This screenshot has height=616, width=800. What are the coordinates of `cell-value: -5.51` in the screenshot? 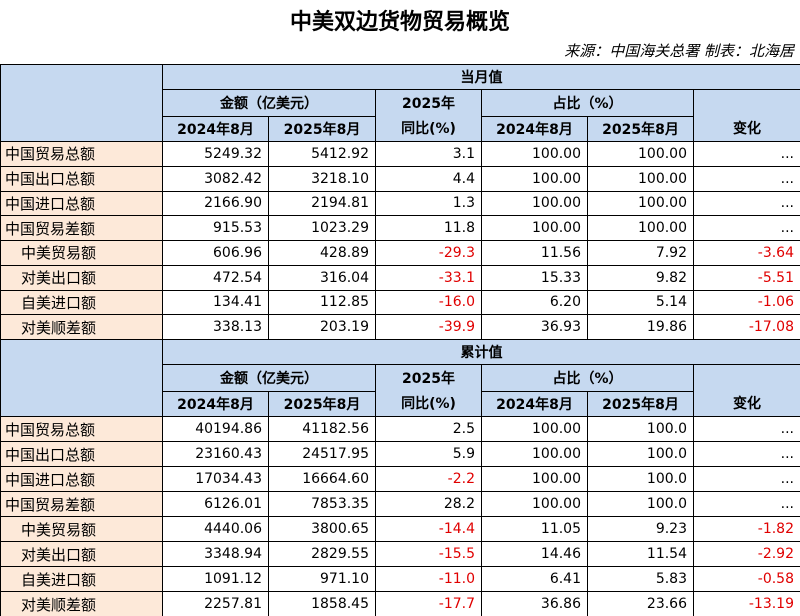 It's located at (746, 277).